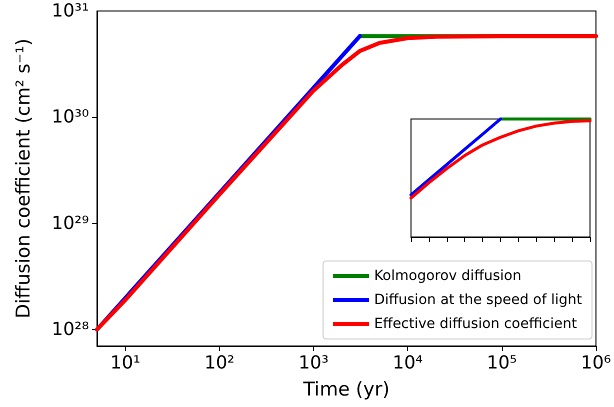 The height and width of the screenshot is (407, 614). What do you see at coordinates (219, 363) in the screenshot?
I see `x-tick-label: 10²` at bounding box center [219, 363].